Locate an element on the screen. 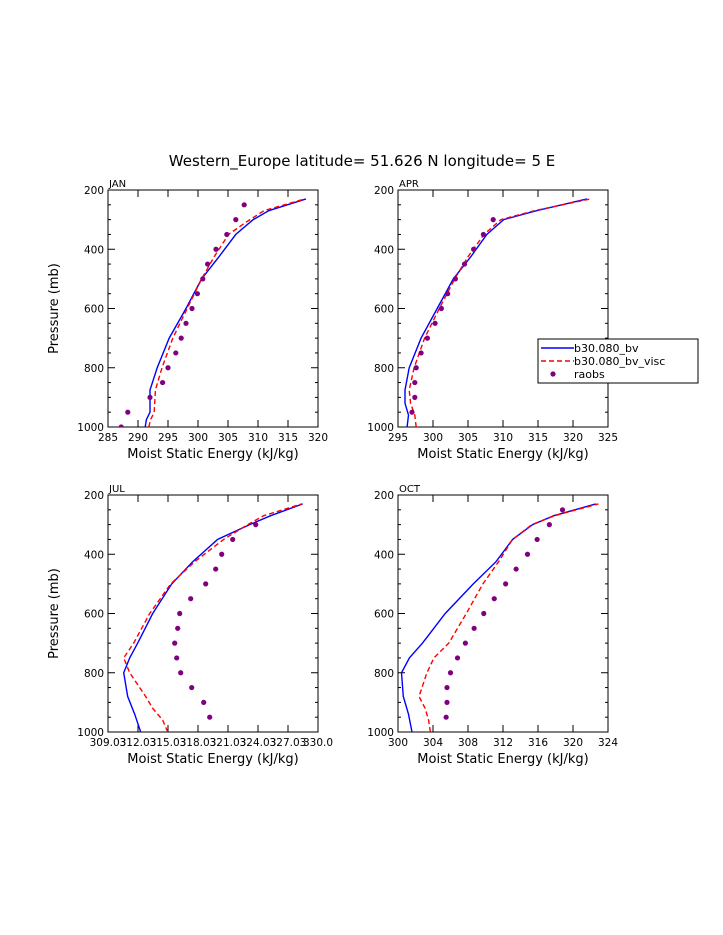 The height and width of the screenshot is (935, 723). line-b30-080-bv-apr is located at coordinates (496, 312).